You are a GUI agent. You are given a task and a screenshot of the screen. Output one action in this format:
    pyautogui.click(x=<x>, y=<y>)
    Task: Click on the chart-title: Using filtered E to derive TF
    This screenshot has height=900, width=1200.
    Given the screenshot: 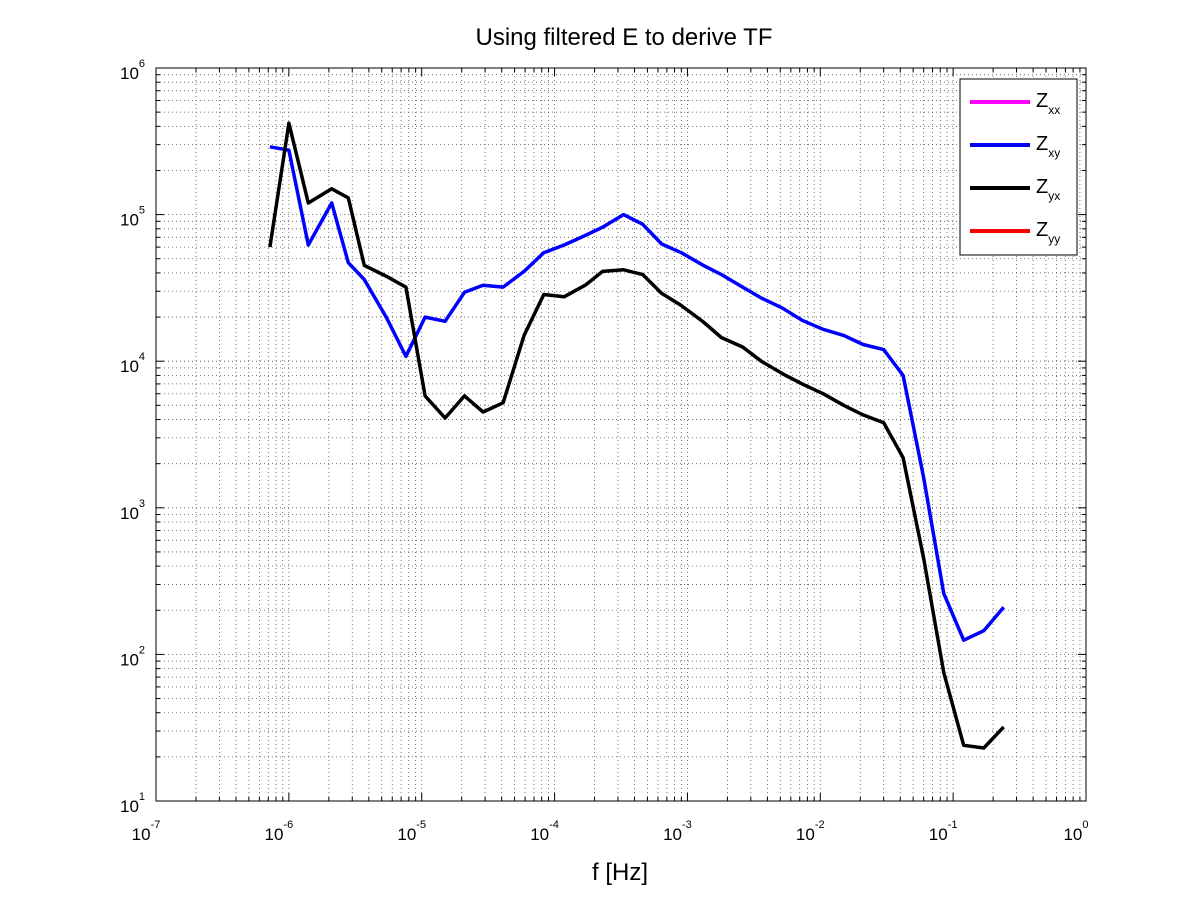 What is the action you would take?
    pyautogui.click(x=623, y=37)
    